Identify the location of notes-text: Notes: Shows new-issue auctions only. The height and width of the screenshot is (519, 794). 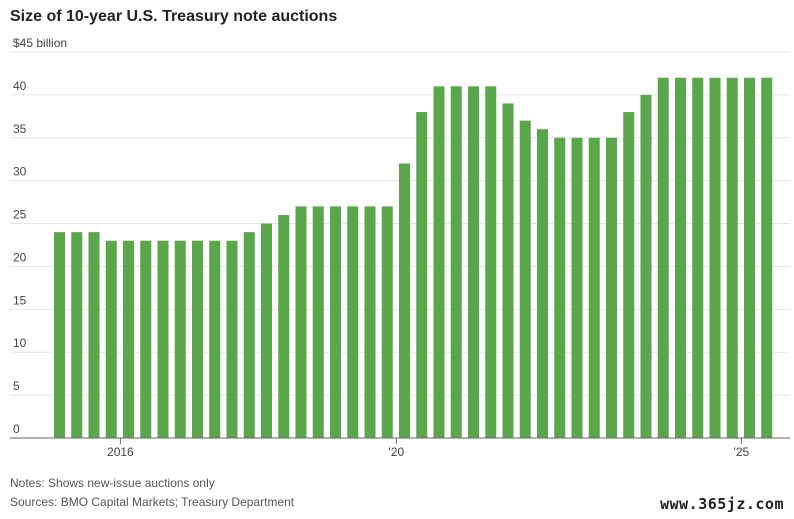
(112, 483).